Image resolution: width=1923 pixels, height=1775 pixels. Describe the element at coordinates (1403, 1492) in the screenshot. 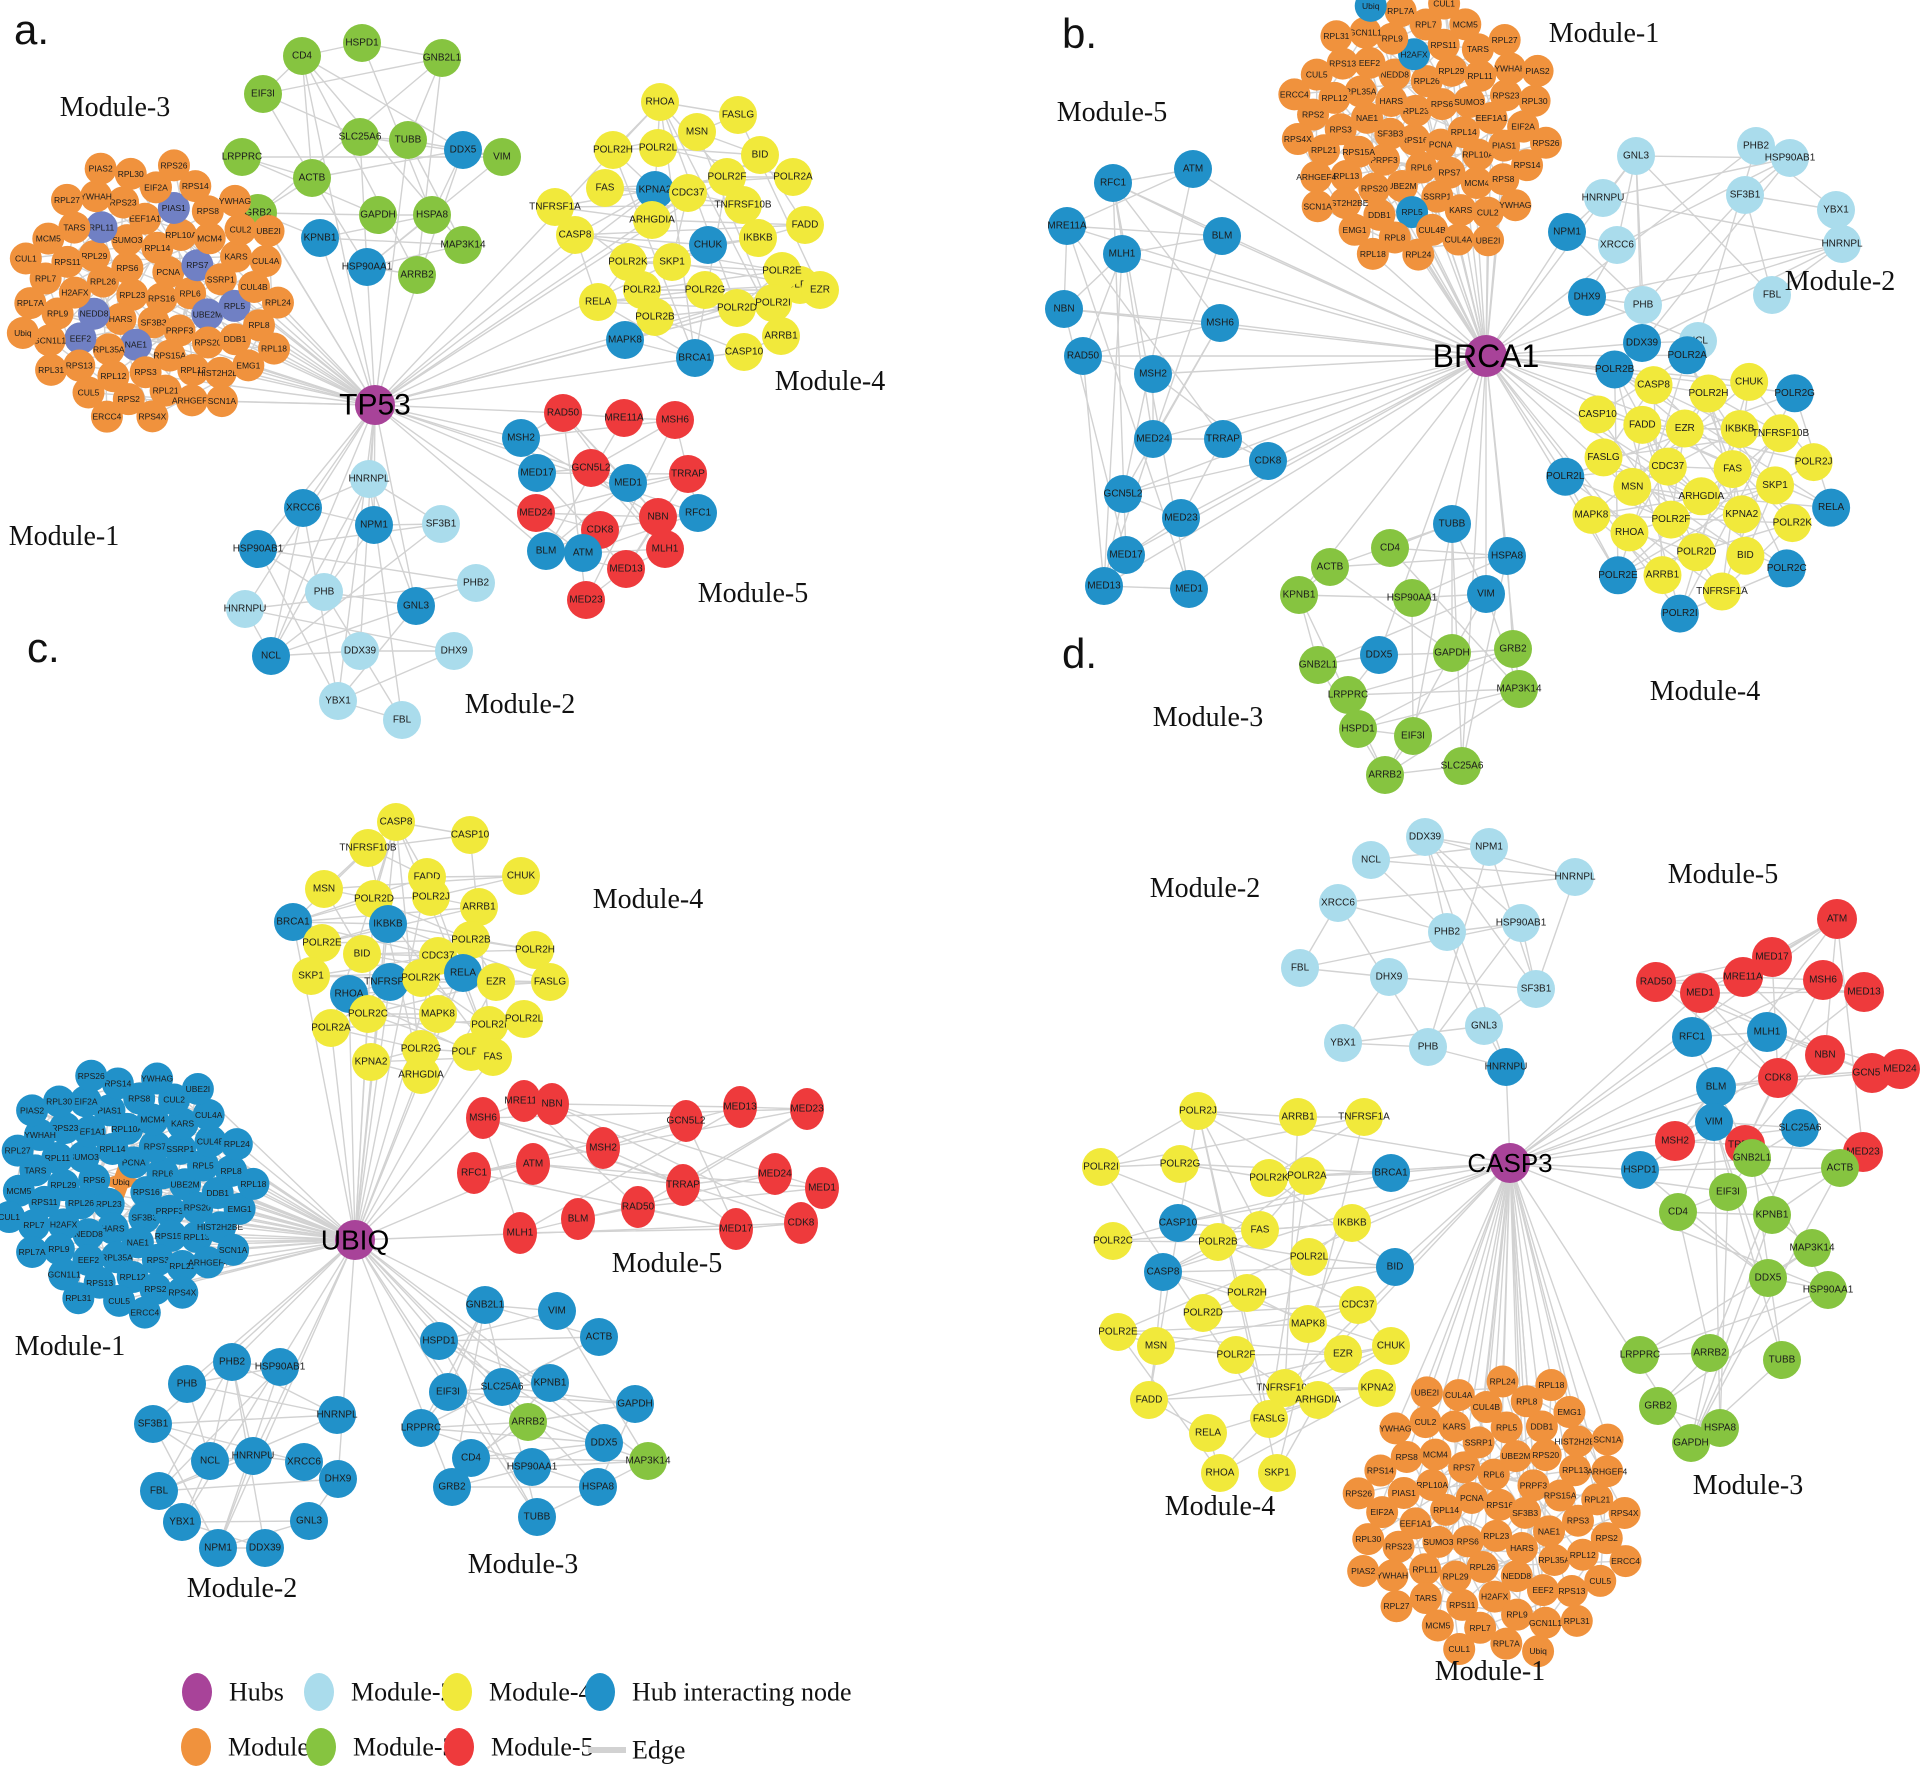

I see `node-PIAS1` at that location.